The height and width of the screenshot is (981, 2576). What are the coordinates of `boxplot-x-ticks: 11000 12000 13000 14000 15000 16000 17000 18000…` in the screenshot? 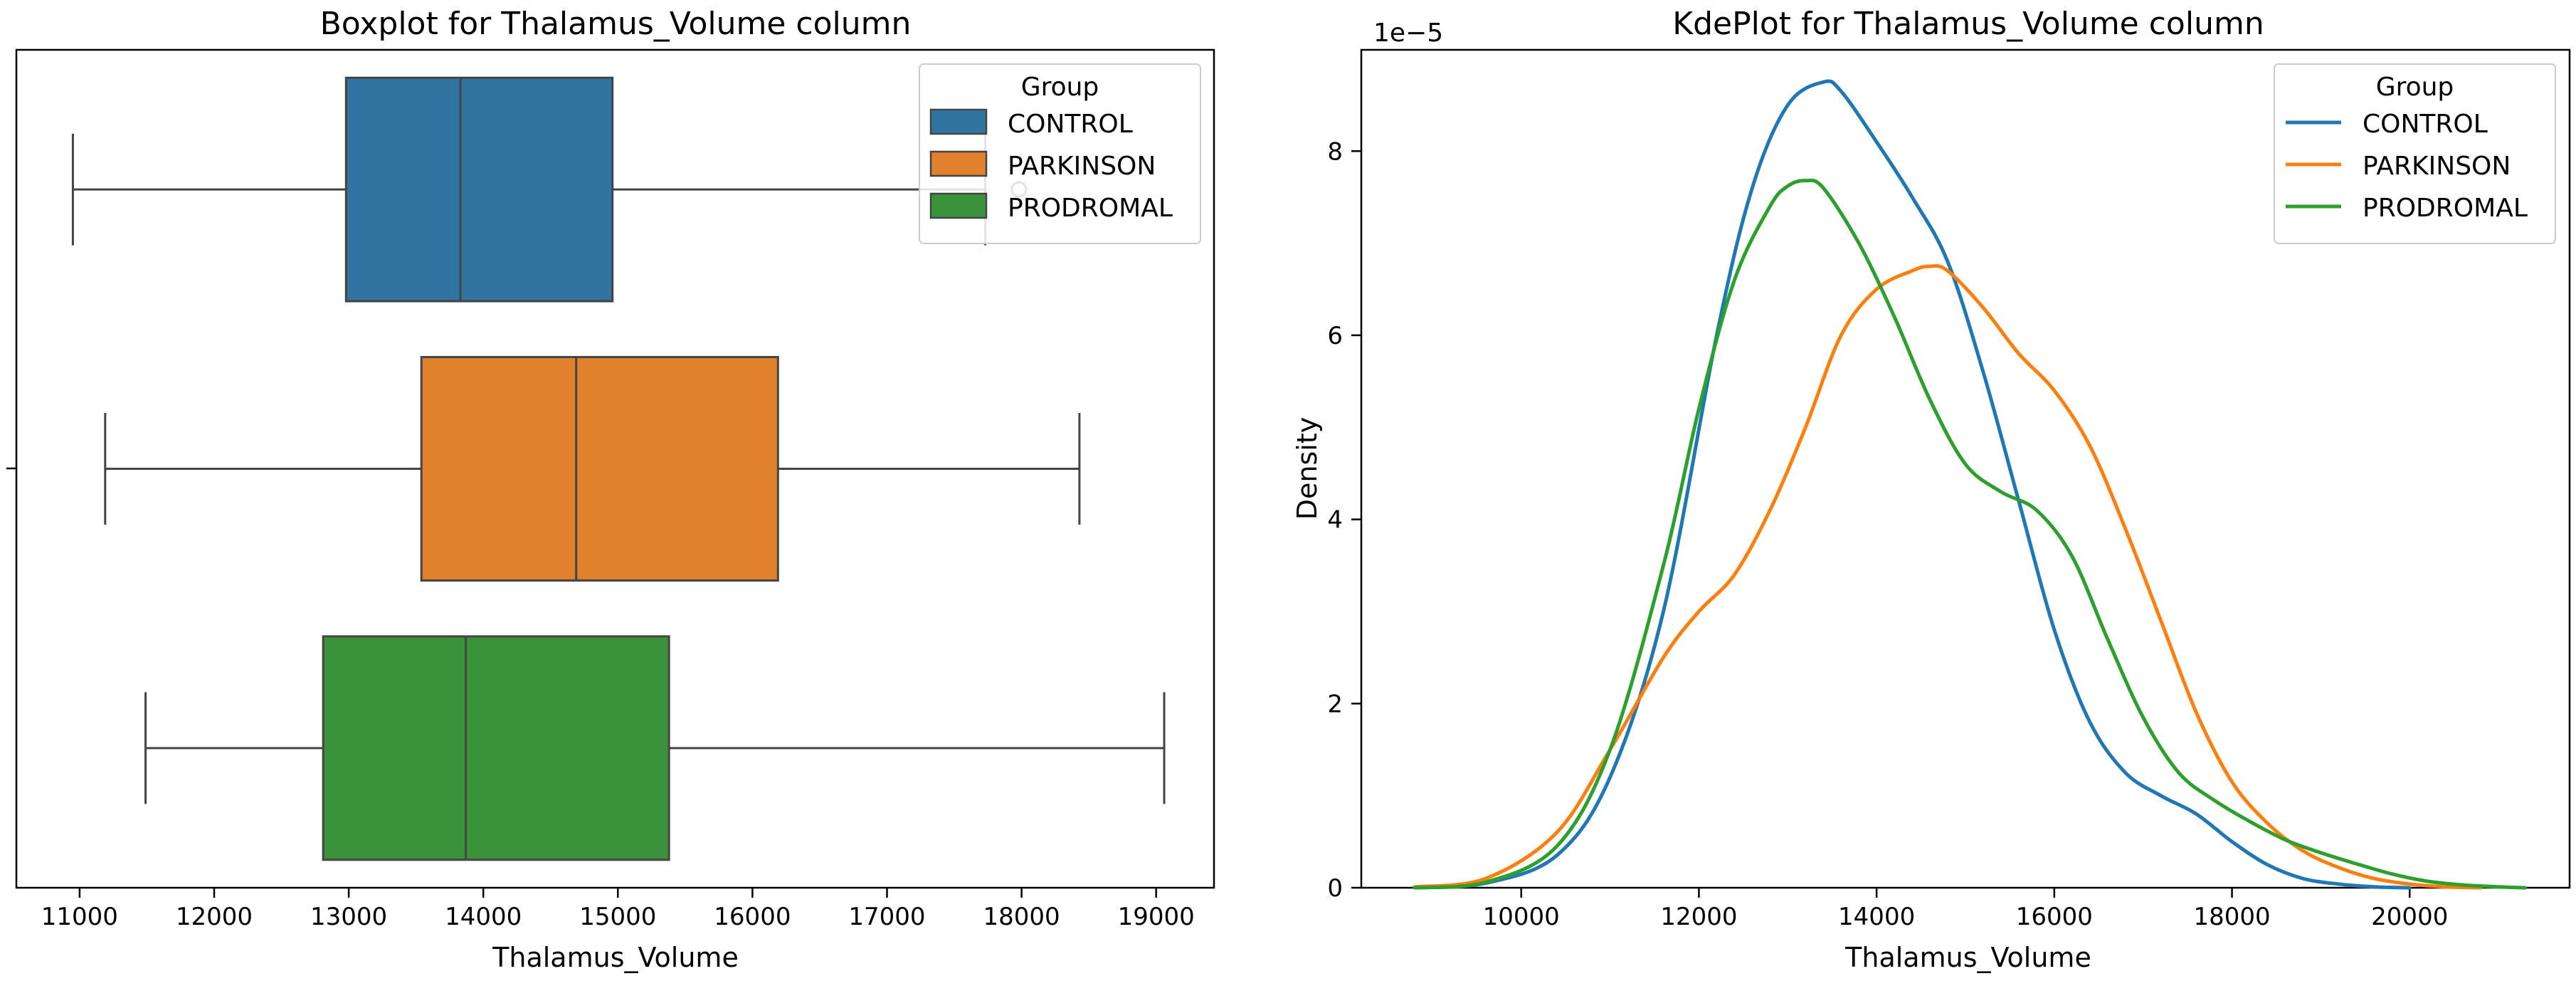 It's located at (618, 909).